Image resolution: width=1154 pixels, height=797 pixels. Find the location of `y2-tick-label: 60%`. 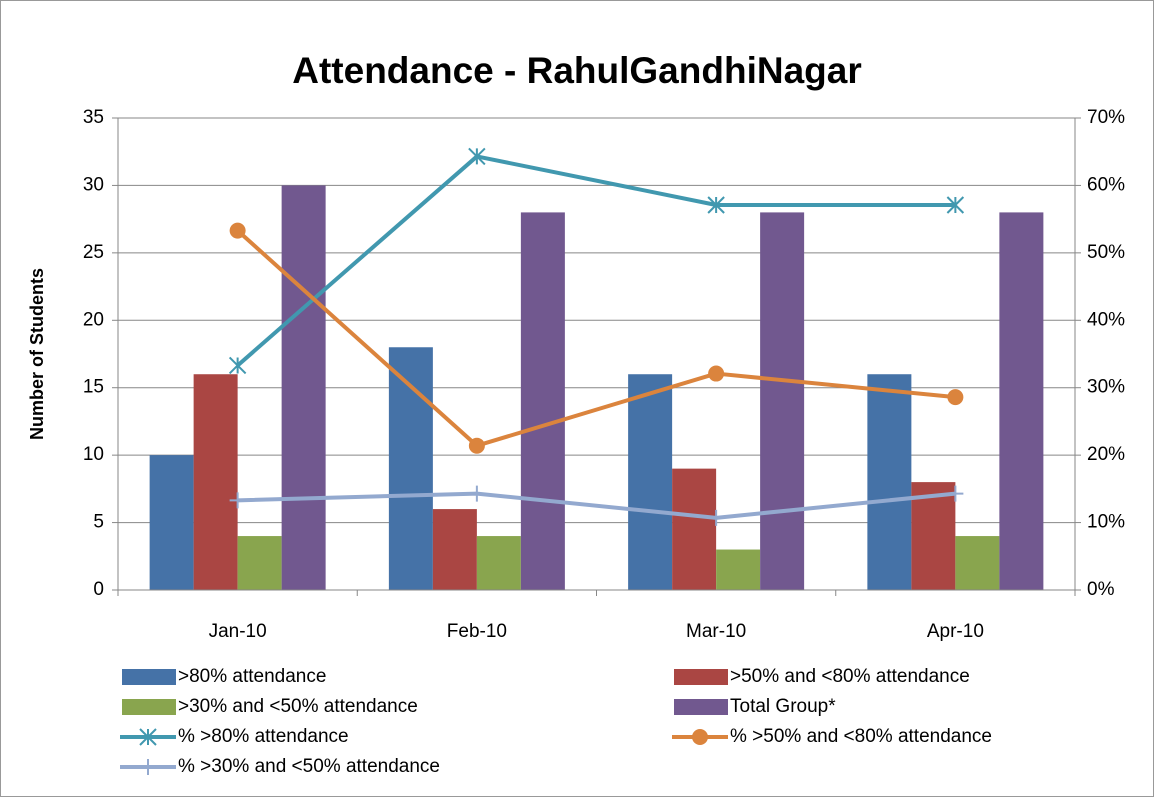

y2-tick-label: 60% is located at coordinates (1106, 184).